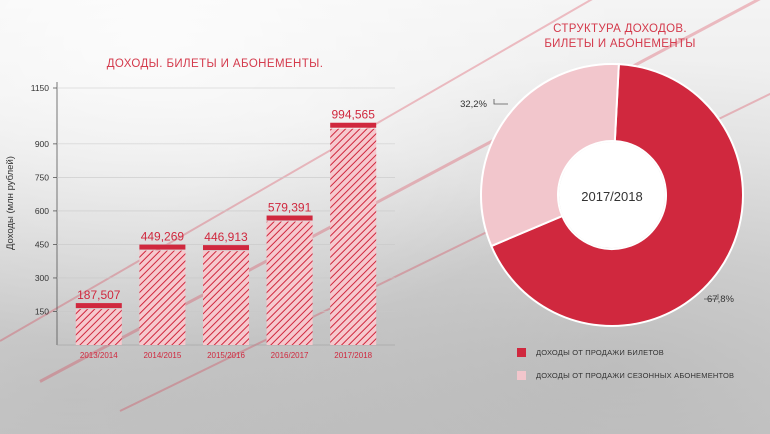 The width and height of the screenshot is (770, 434). I want to click on bar-value-label: 449,269, so click(163, 237).